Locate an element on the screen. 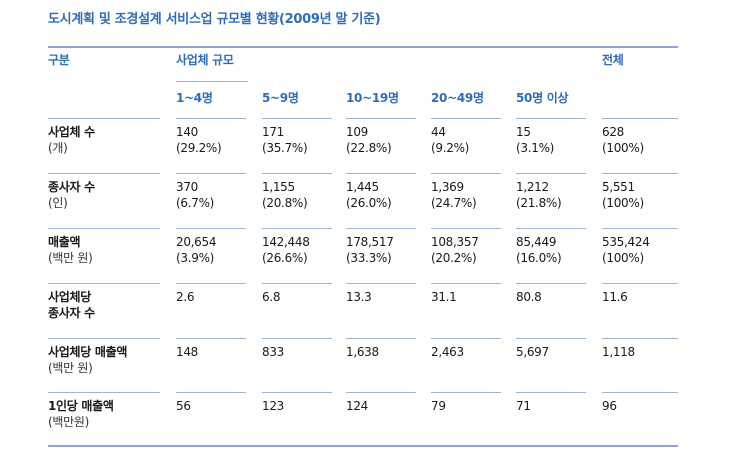 This screenshot has width=730, height=474. cell-value: 79 is located at coordinates (438, 406).